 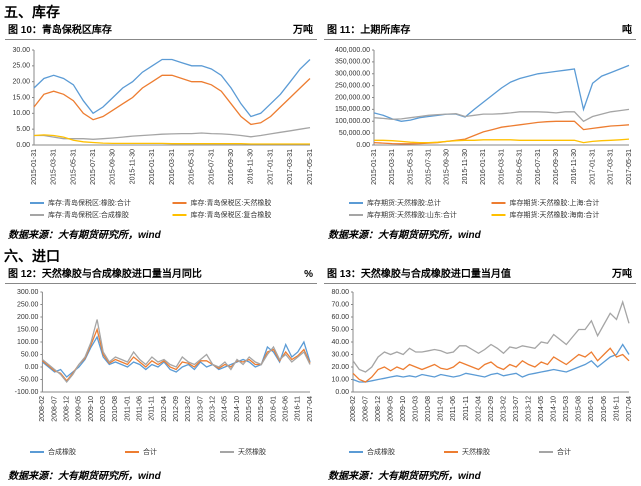 What do you see at coordinates (21, 97) in the screenshot?
I see `y-tick-label: 15.00` at bounding box center [21, 97].